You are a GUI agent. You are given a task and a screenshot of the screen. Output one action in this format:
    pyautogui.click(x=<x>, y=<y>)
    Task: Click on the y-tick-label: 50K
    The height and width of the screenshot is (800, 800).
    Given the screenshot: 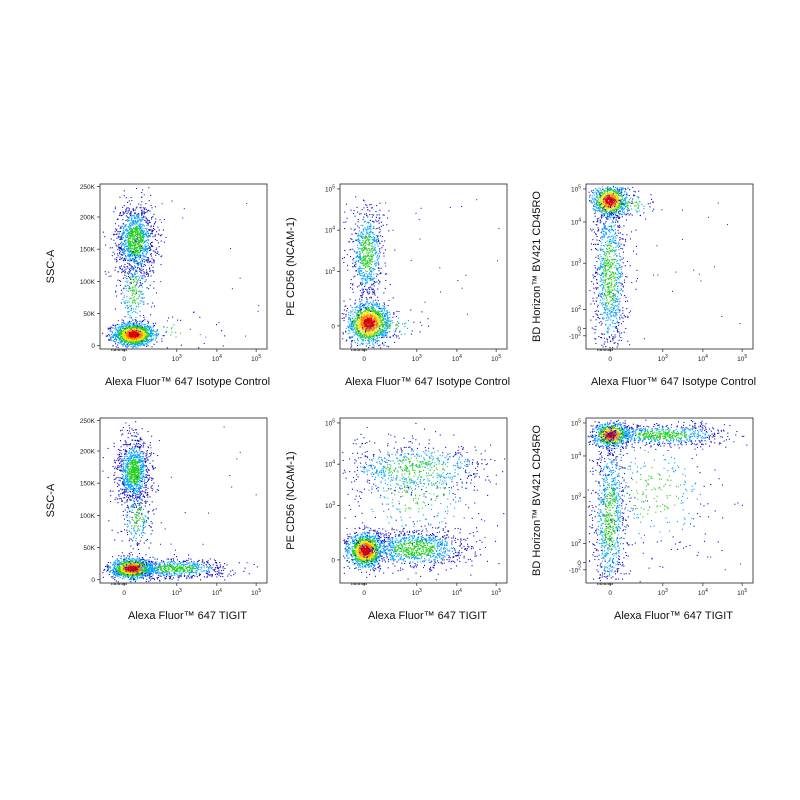 What is the action you would take?
    pyautogui.click(x=89, y=314)
    